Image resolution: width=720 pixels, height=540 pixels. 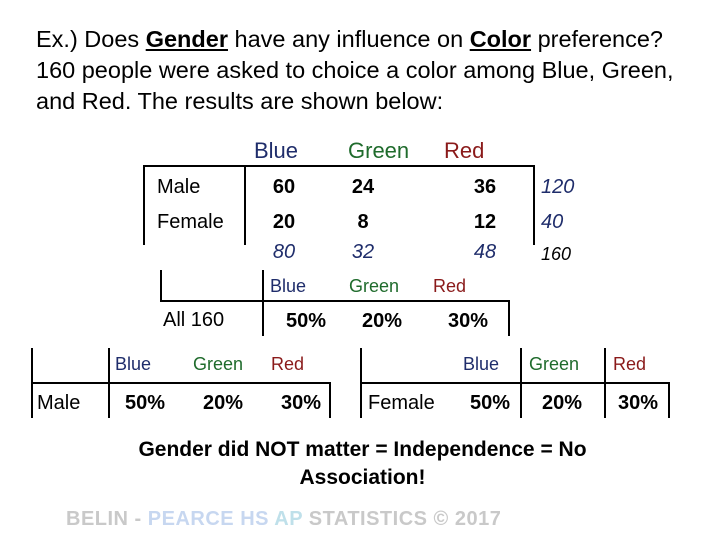 What do you see at coordinates (194, 320) in the screenshot?
I see `all-label: All 160` at bounding box center [194, 320].